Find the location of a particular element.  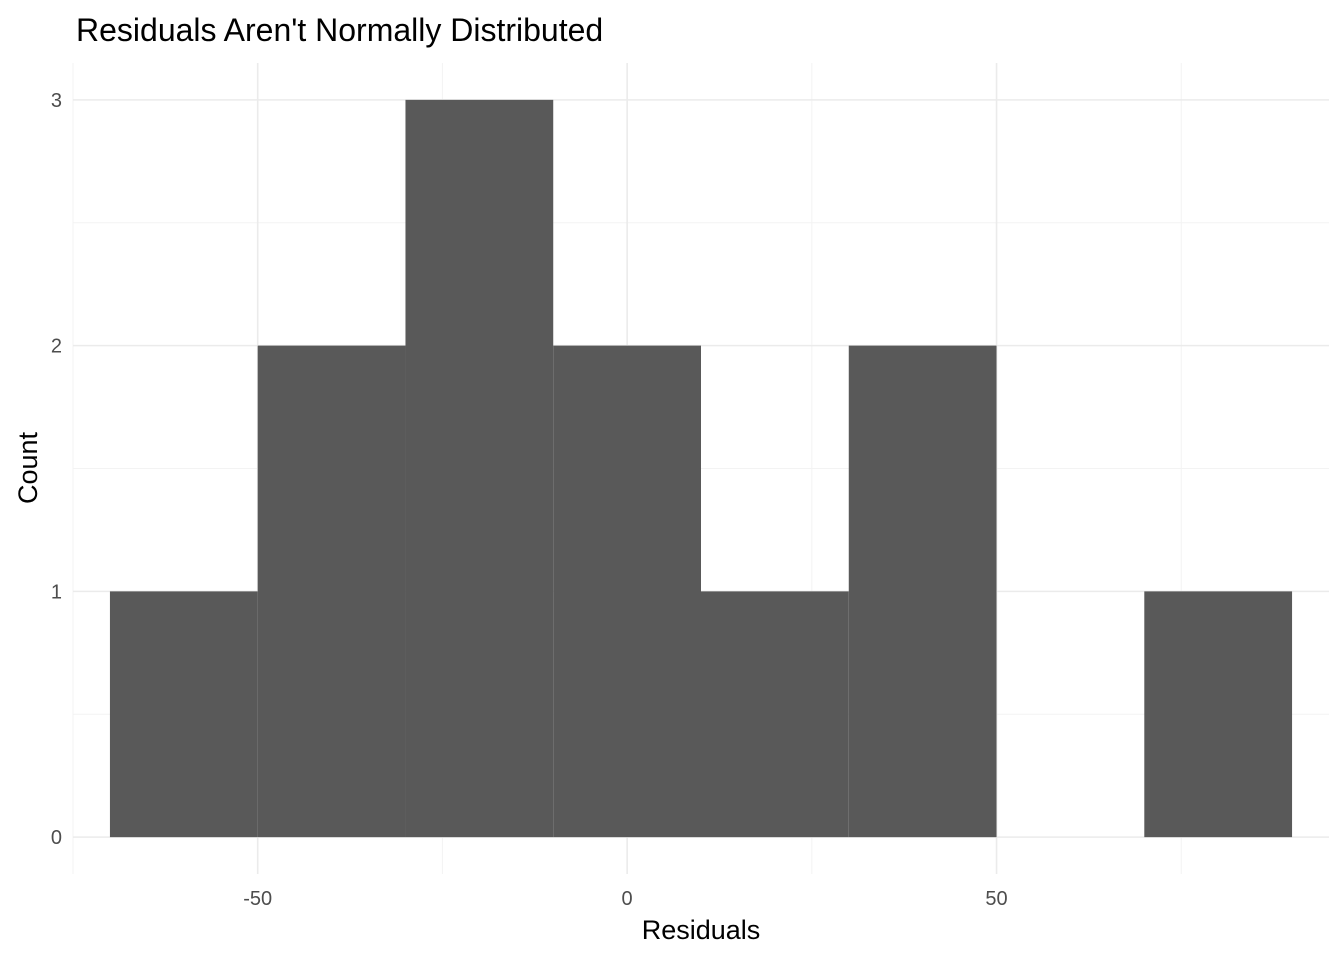

y-tick-label: 0 is located at coordinates (56, 838).